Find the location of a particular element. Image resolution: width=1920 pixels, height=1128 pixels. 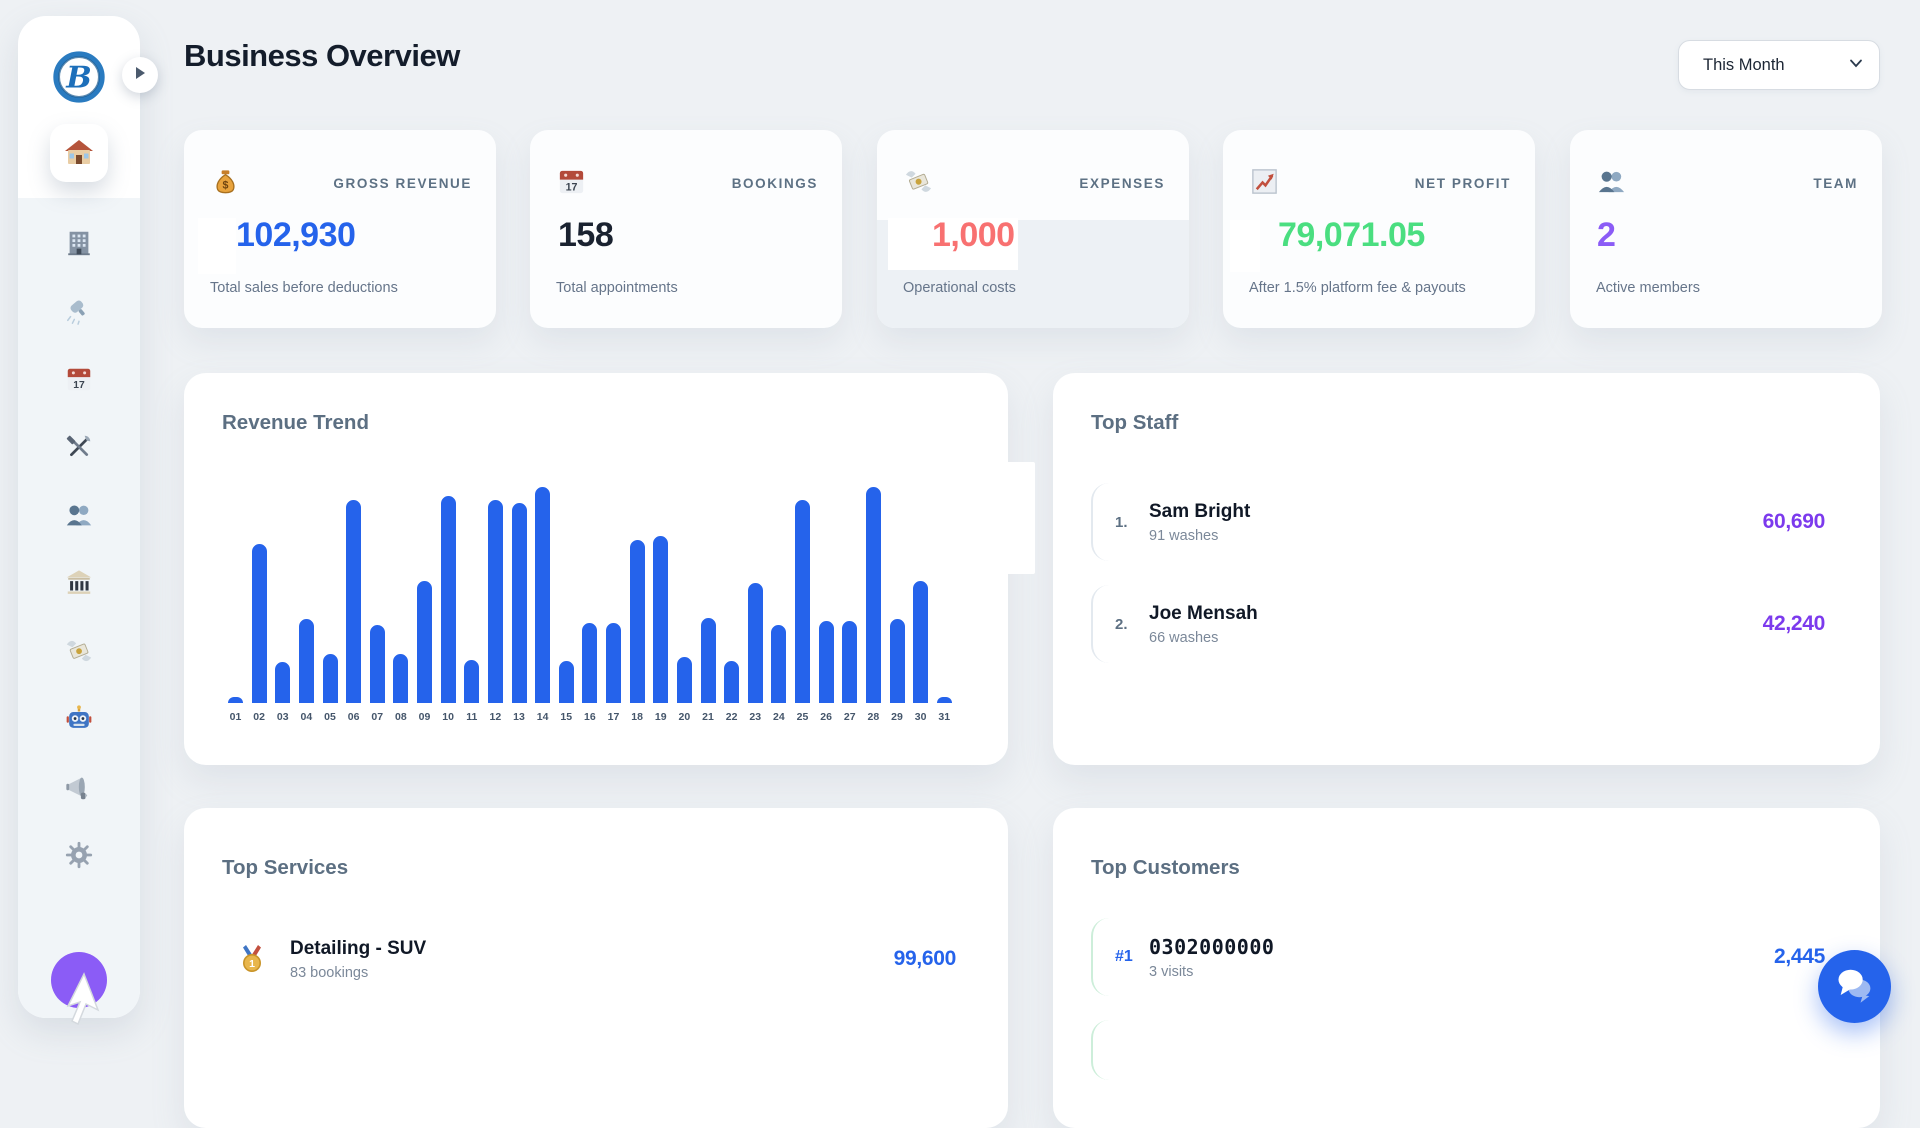

sidebar-item-wash is located at coordinates (79, 311).